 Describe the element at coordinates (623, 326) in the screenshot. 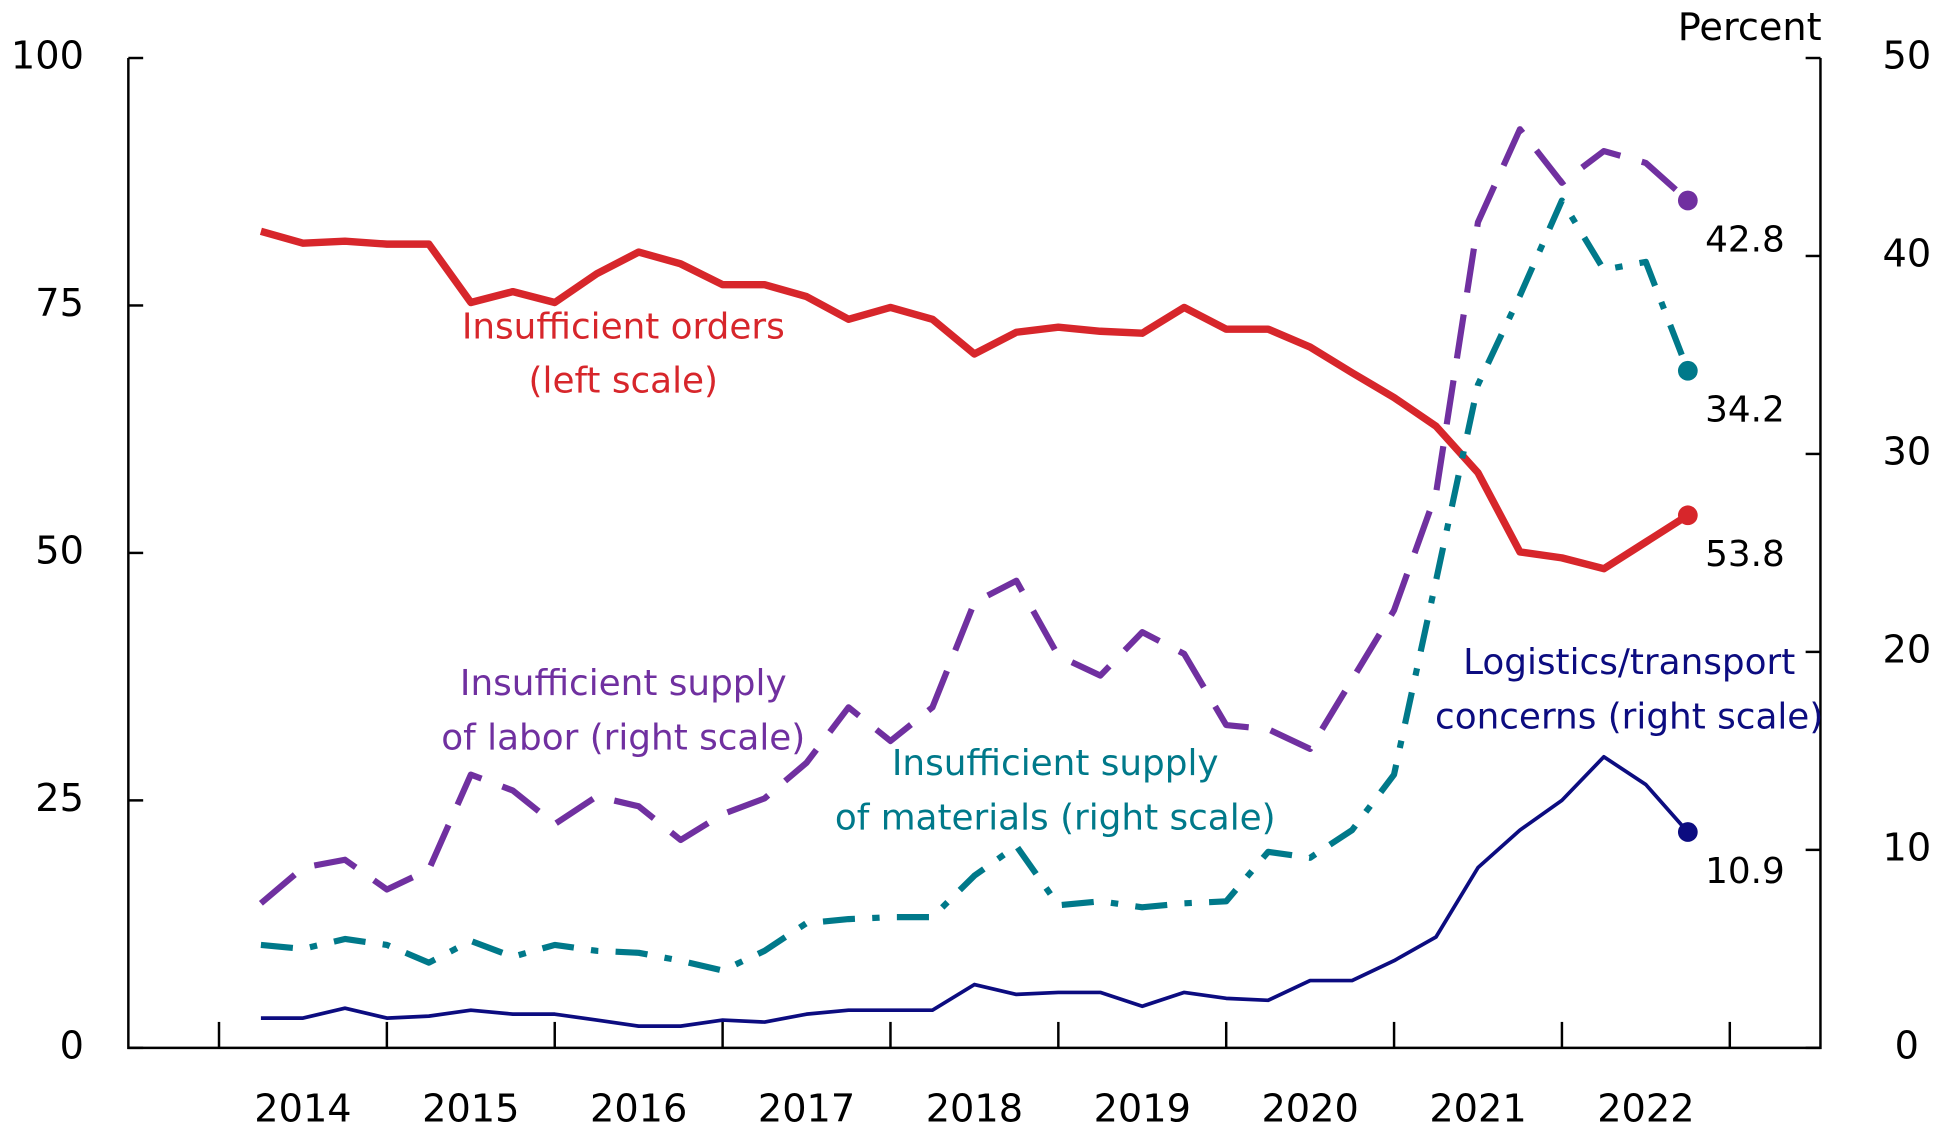

I see `series-label: Insufficient orders` at that location.